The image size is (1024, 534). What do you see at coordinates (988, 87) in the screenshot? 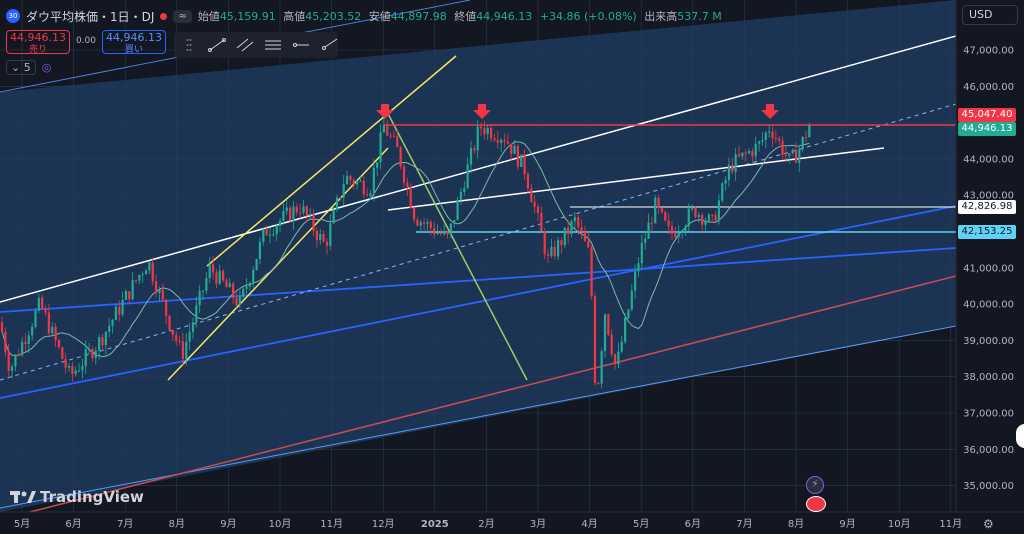
I see `price-tick-label: 46,000.00` at bounding box center [988, 87].